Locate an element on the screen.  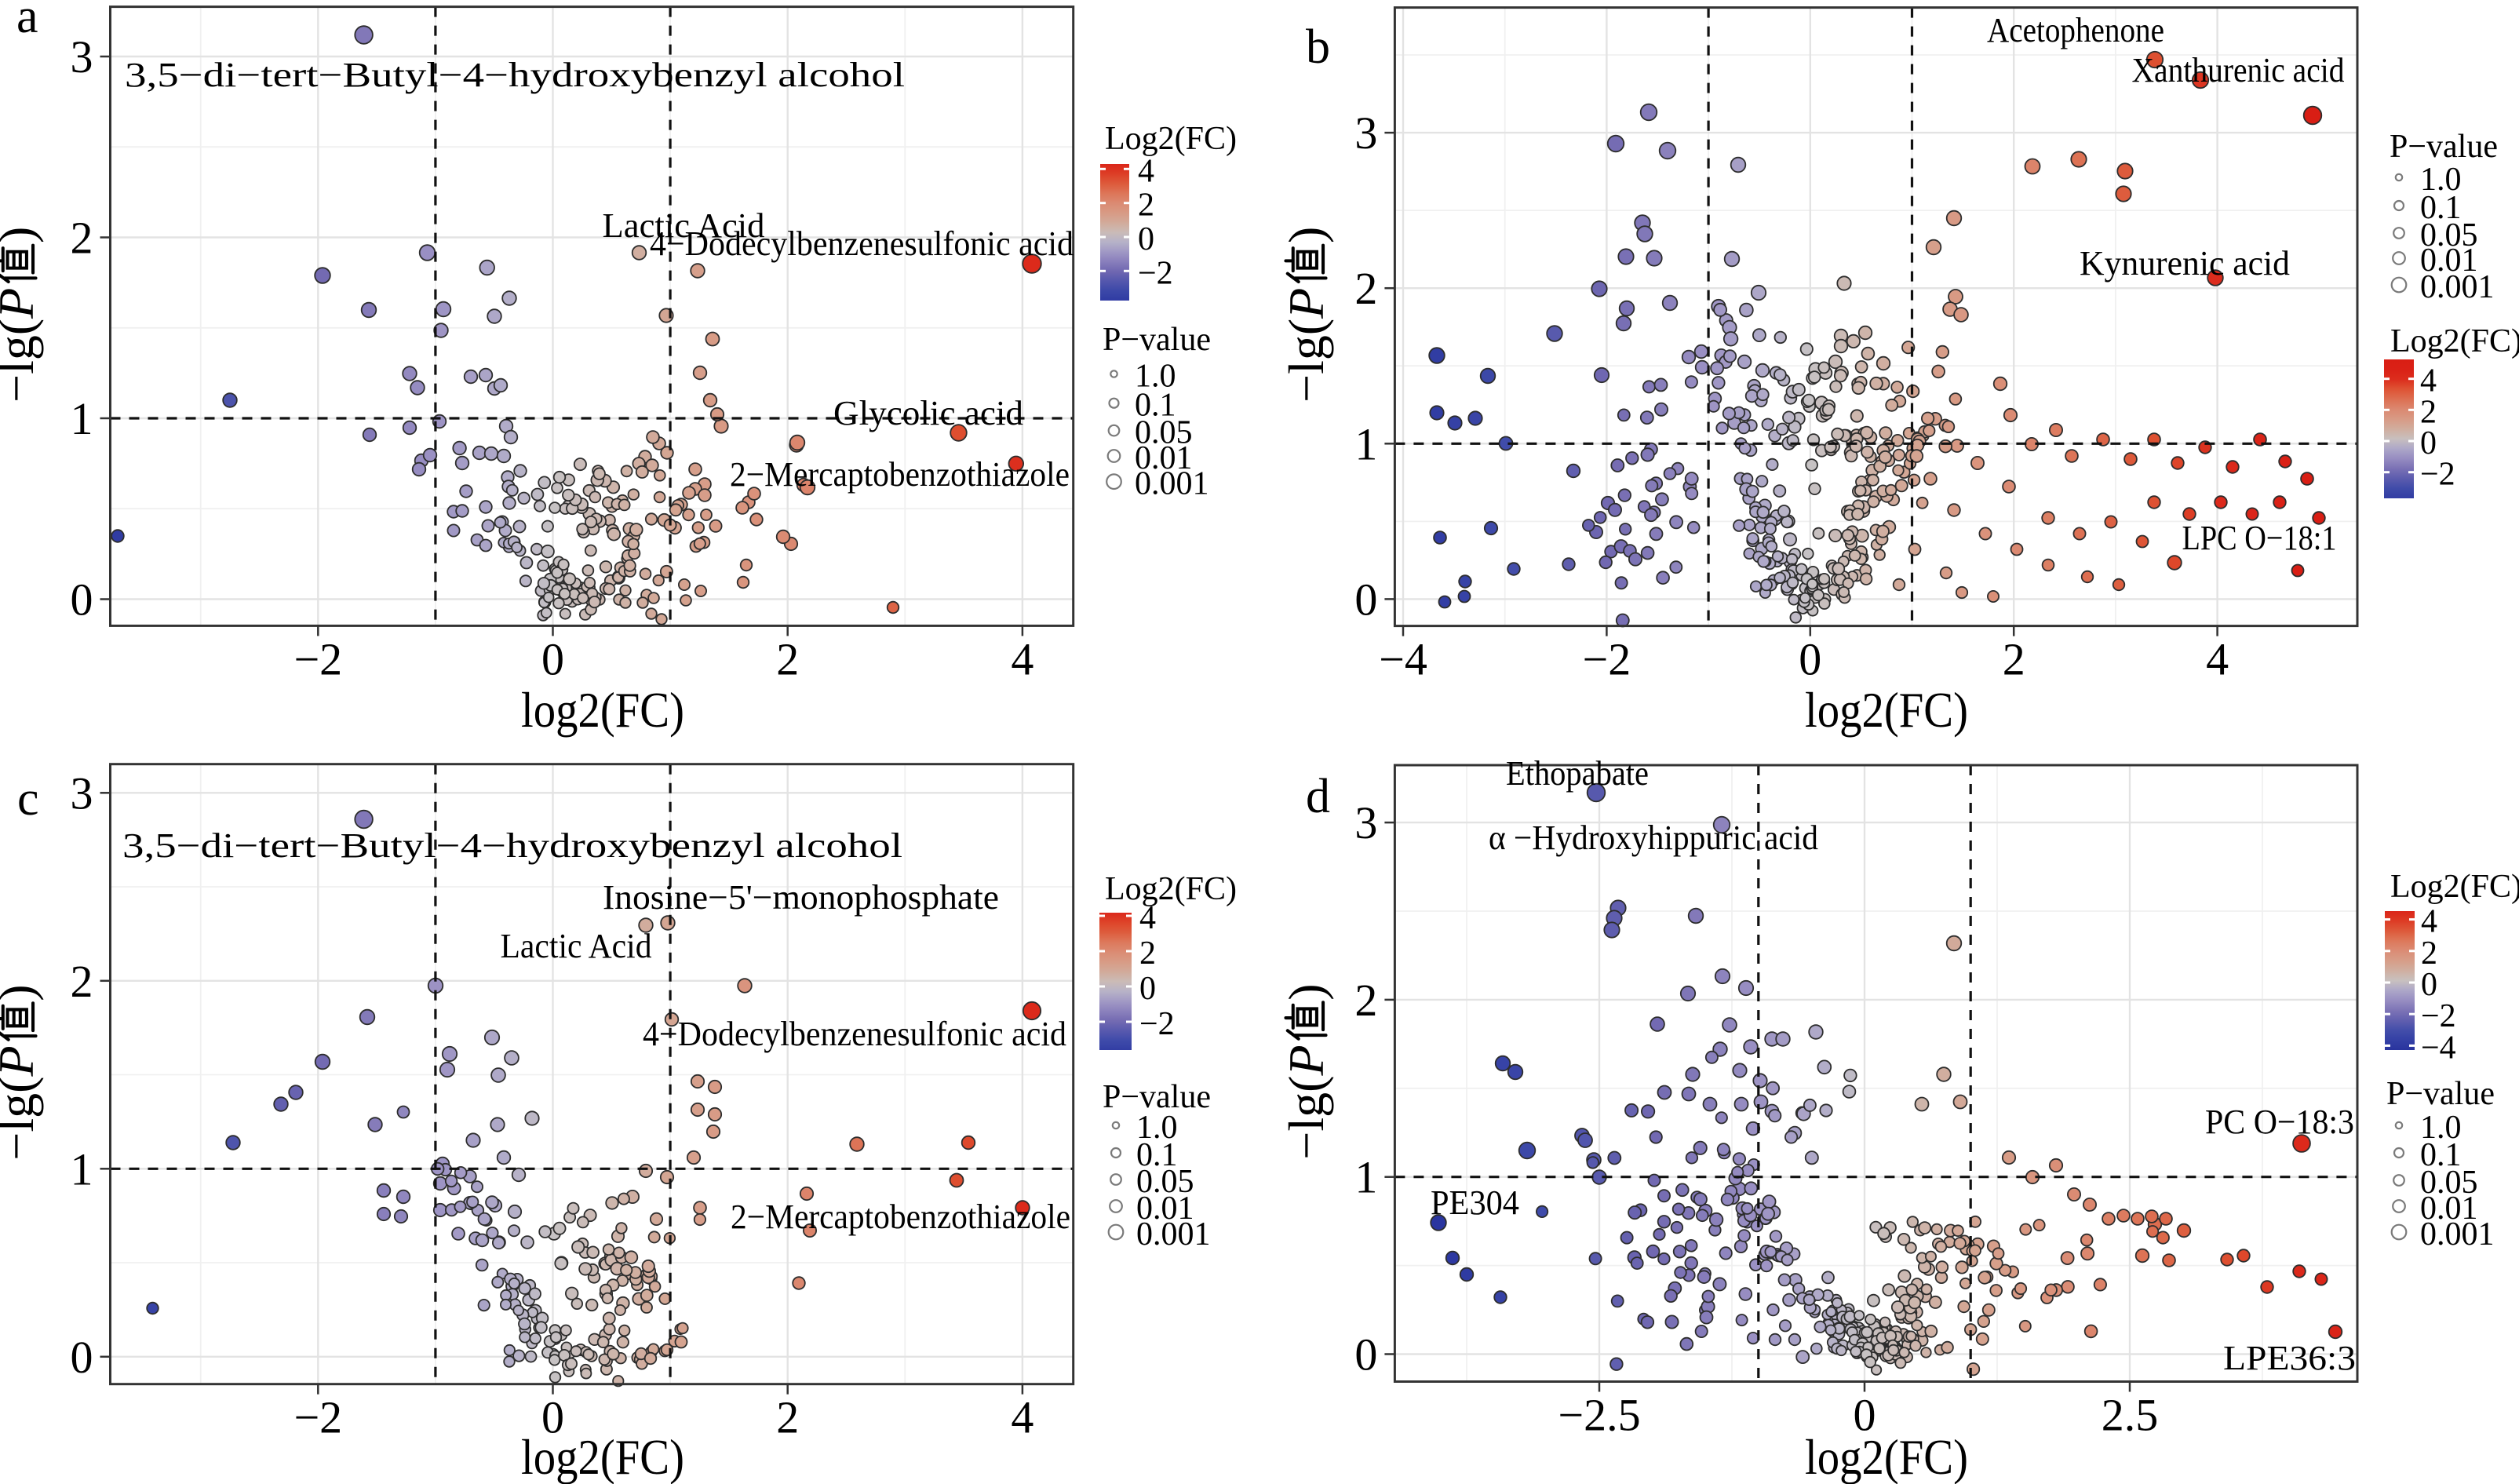
svg-text: 2.5 is located at coordinates (2130, 1415).